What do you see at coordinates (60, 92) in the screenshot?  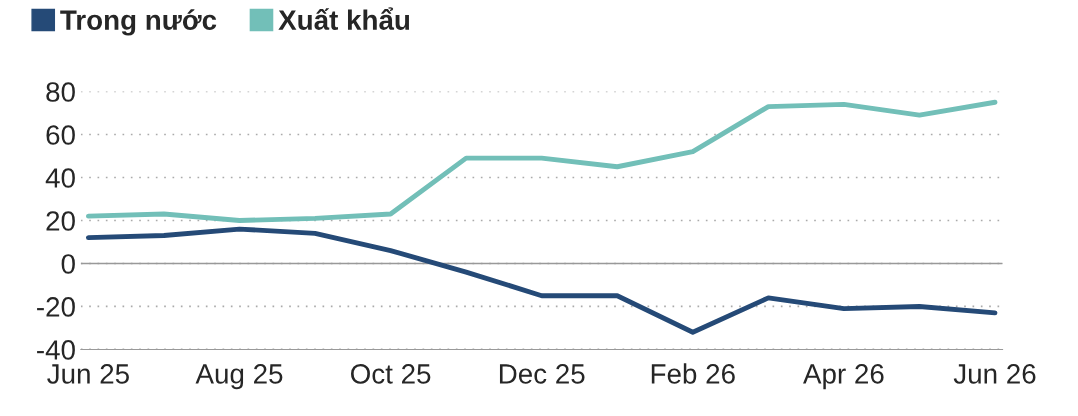 I see `y-tick-label: 80` at bounding box center [60, 92].